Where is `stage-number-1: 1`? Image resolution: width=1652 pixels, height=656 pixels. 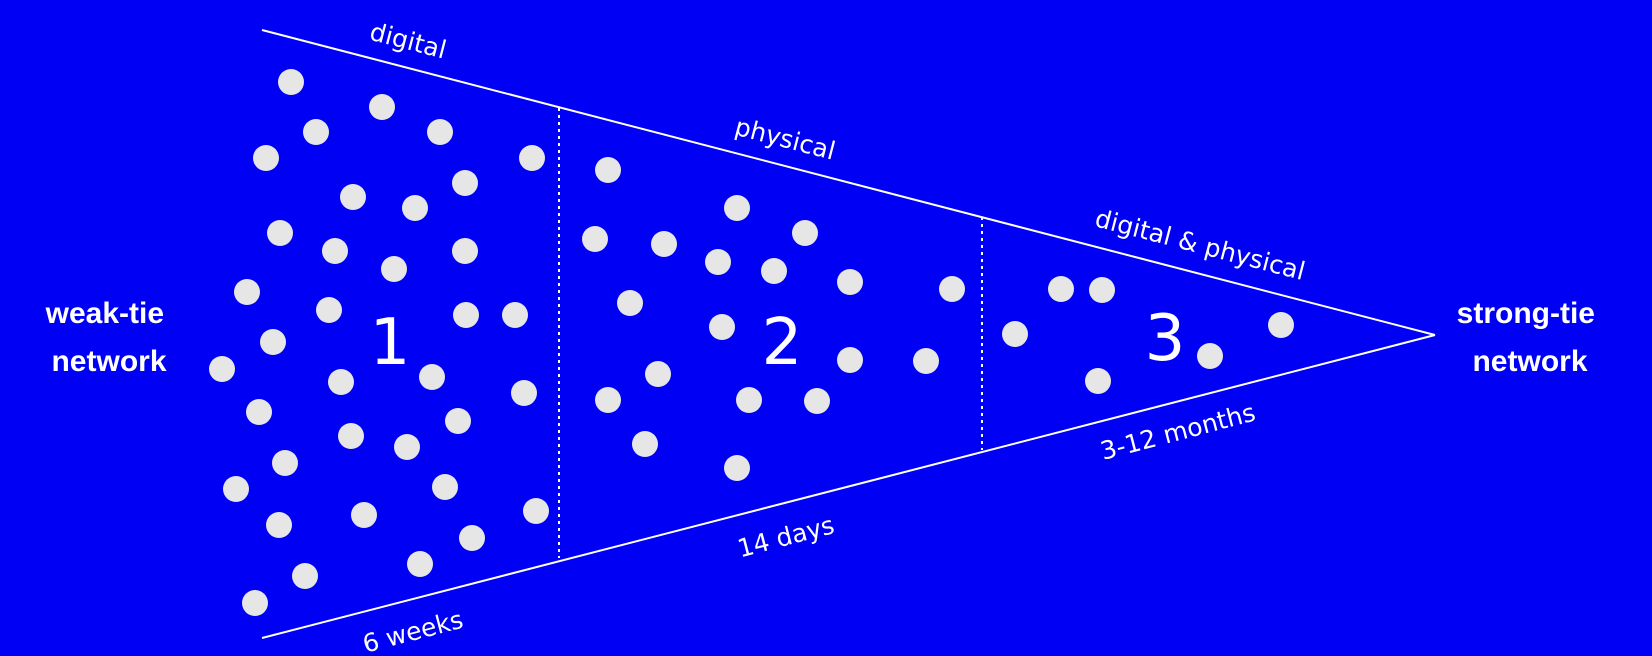
stage-number-1: 1 is located at coordinates (390, 343).